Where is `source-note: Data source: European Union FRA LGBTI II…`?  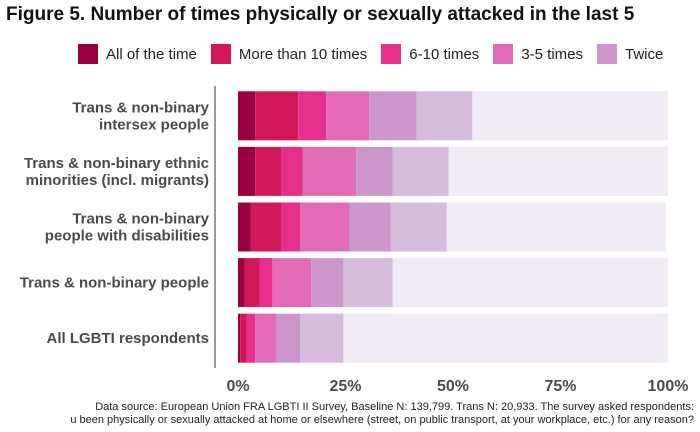
source-note: Data source: European Union FRA LGBTI II… is located at coordinates (350, 414).